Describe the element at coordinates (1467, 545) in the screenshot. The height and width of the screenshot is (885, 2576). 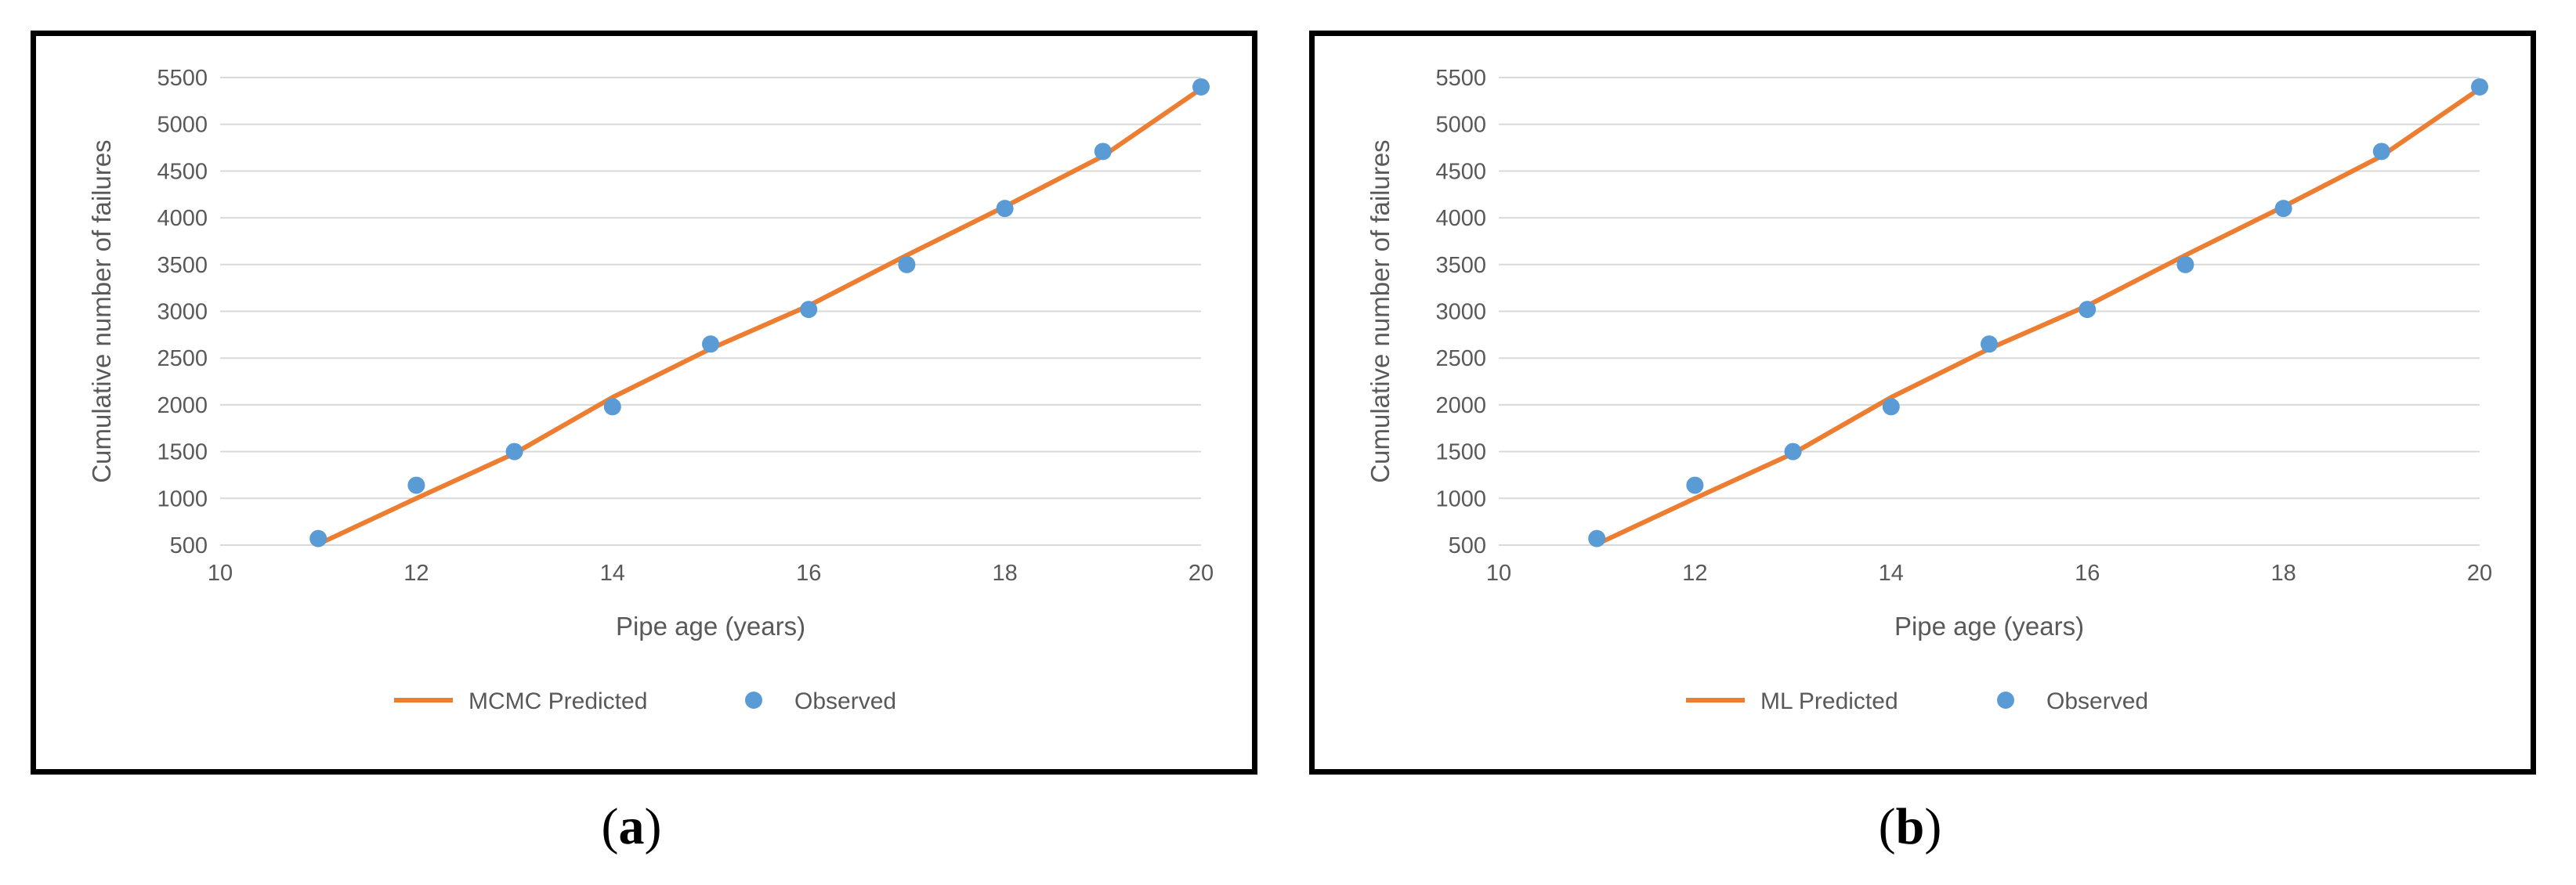
I see `chart-b-y-tick-label: 500` at that location.